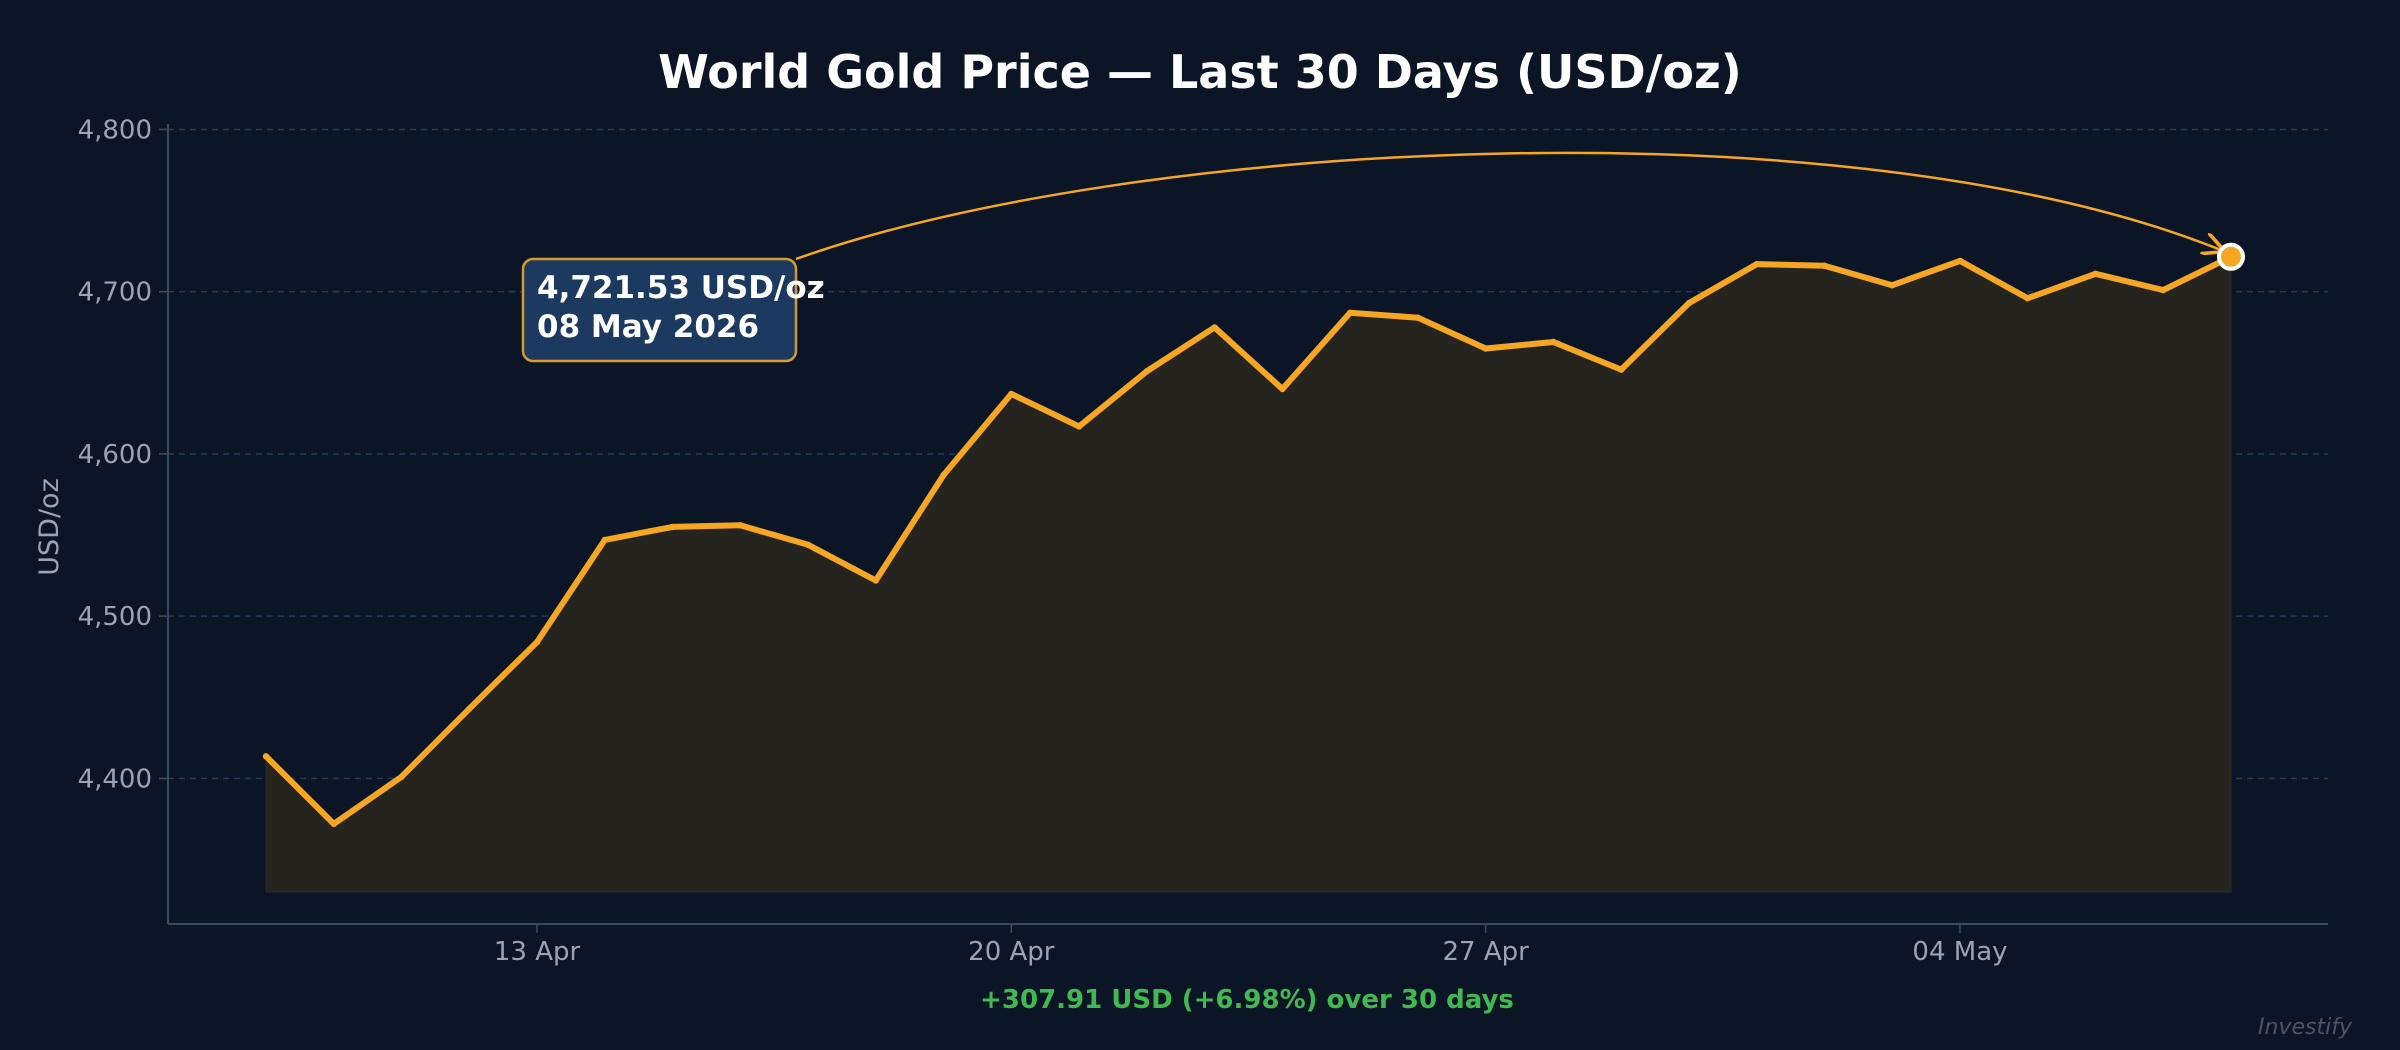  What do you see at coordinates (2305, 1027) in the screenshot?
I see `watermark: Investify` at bounding box center [2305, 1027].